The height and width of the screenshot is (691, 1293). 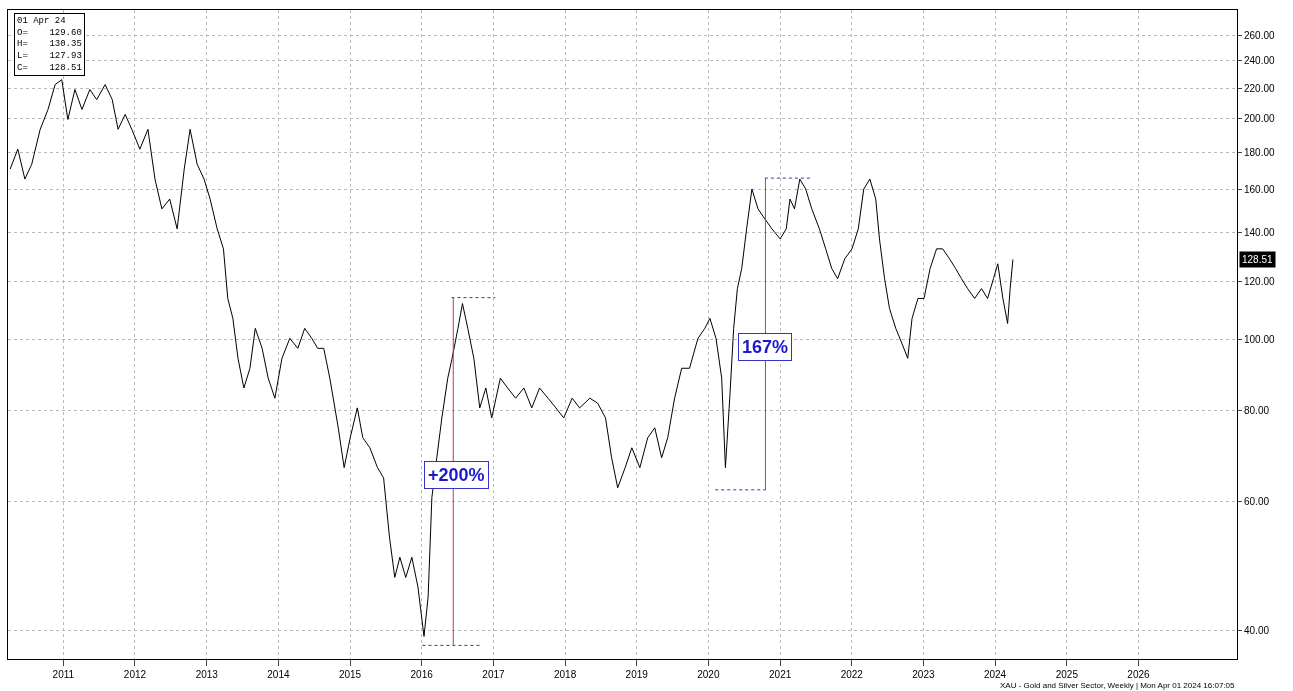 I want to click on y-tick-label: 240.00, so click(x=1260, y=61).